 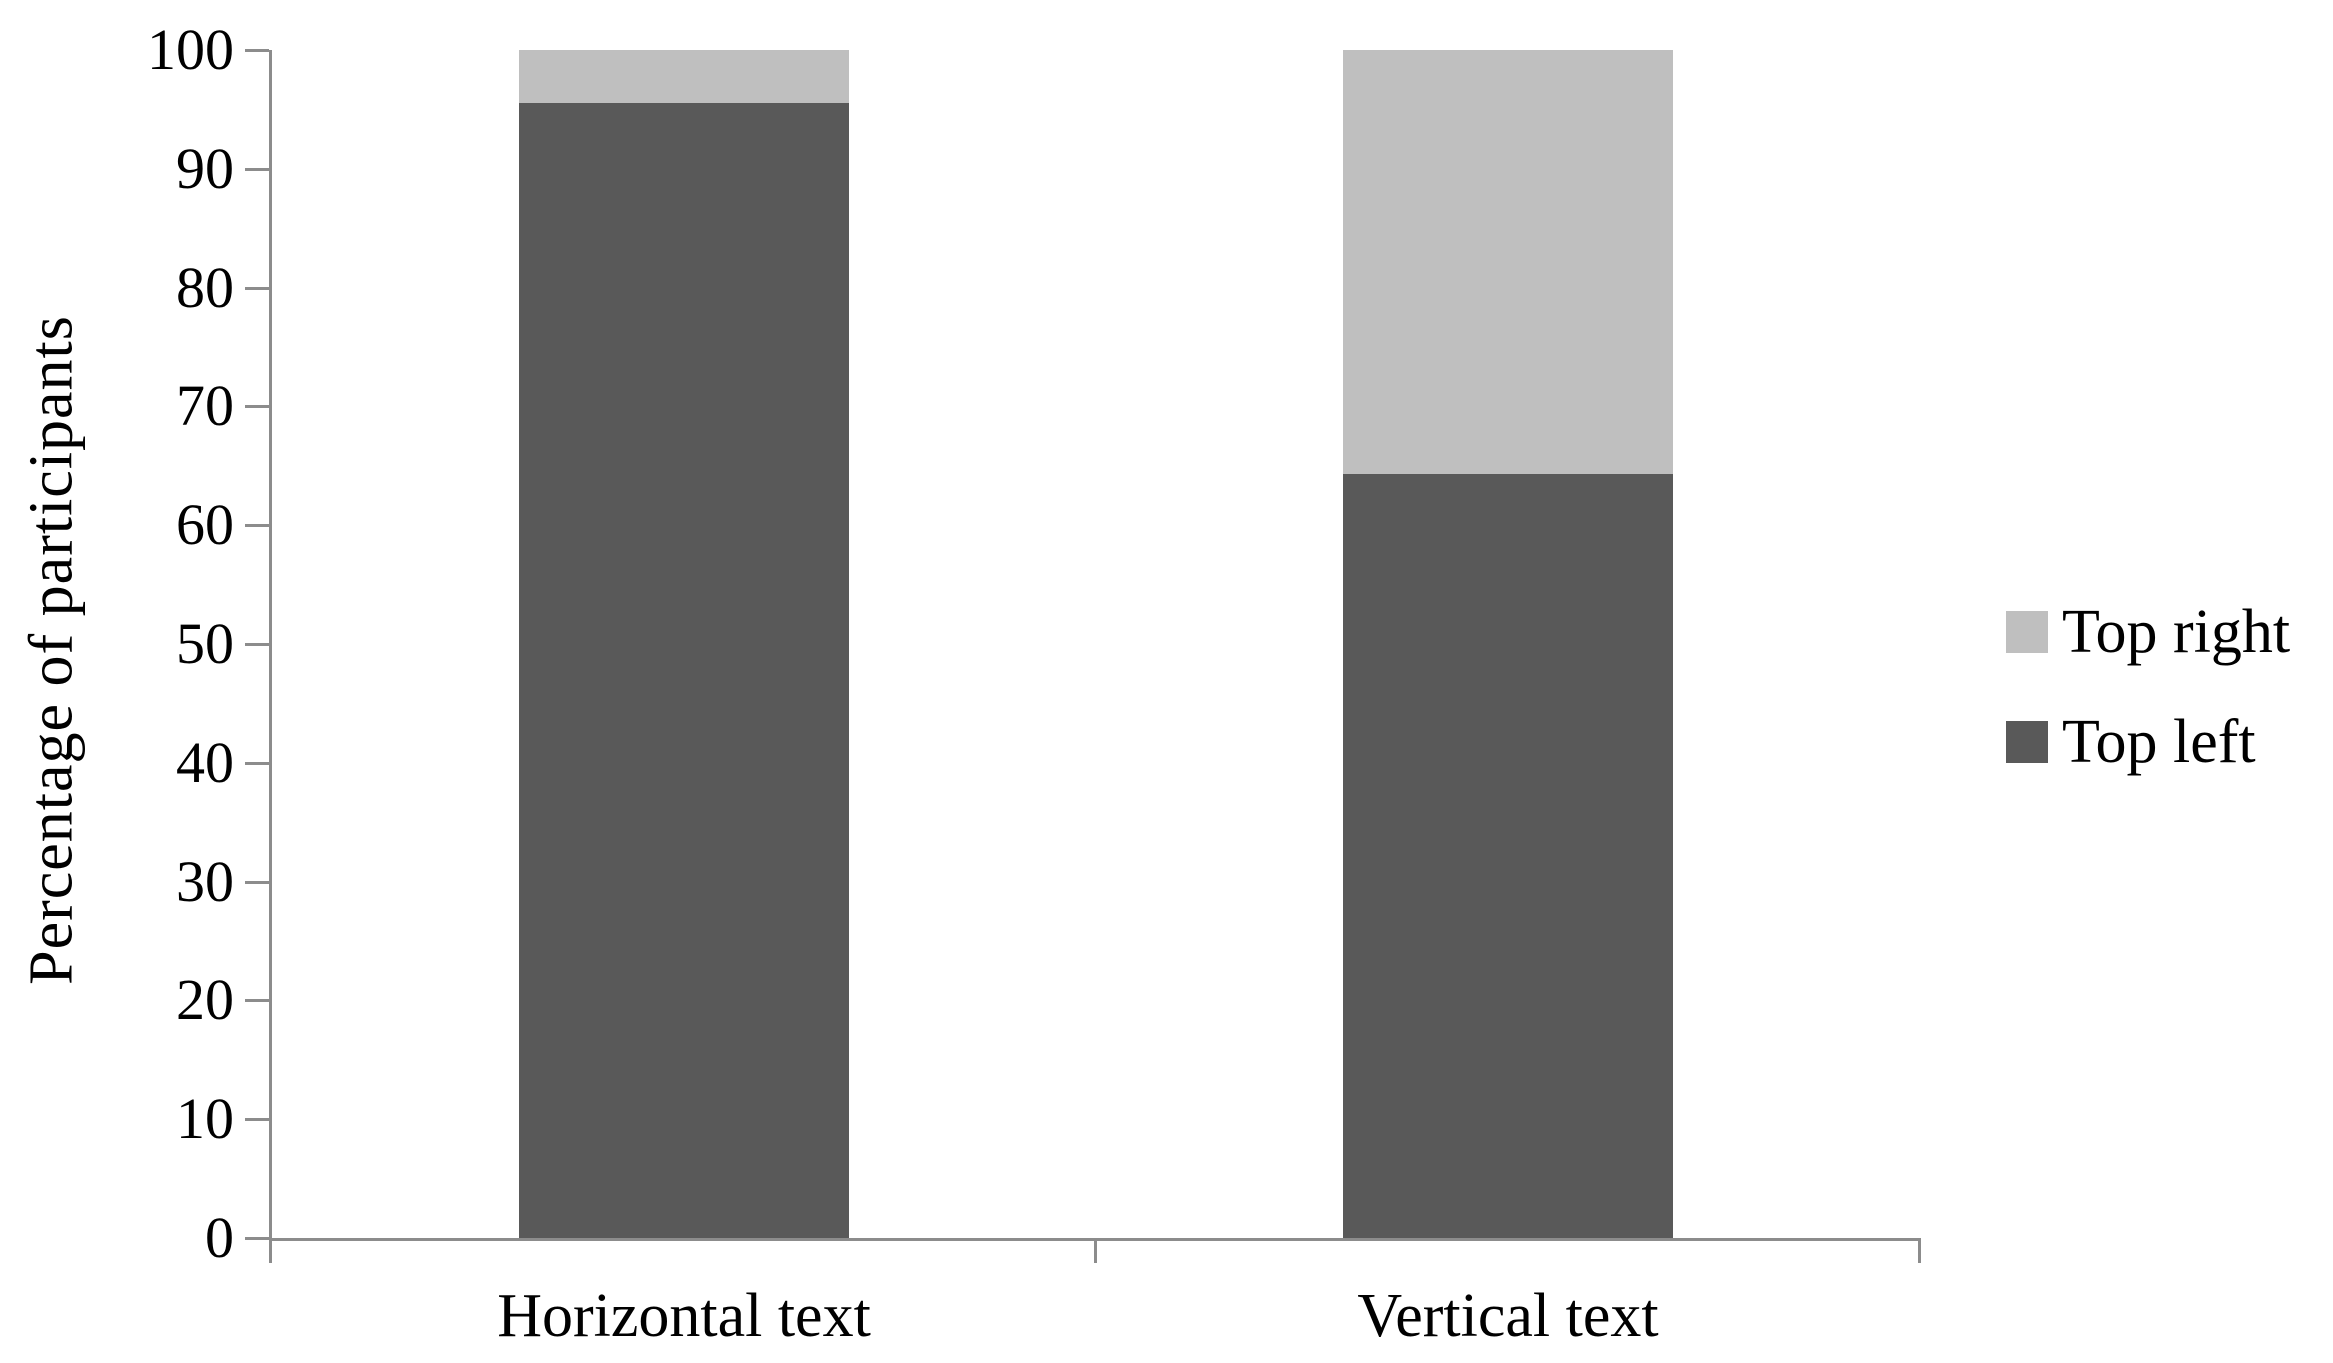 I want to click on y-tick-label: 100, so click(x=190, y=49).